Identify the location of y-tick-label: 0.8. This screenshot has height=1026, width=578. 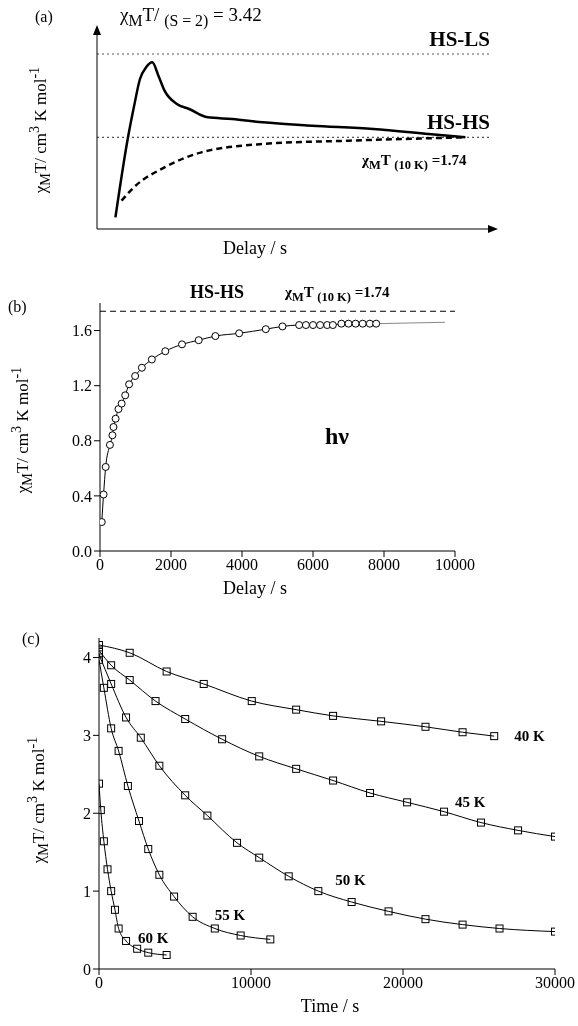
(82, 441).